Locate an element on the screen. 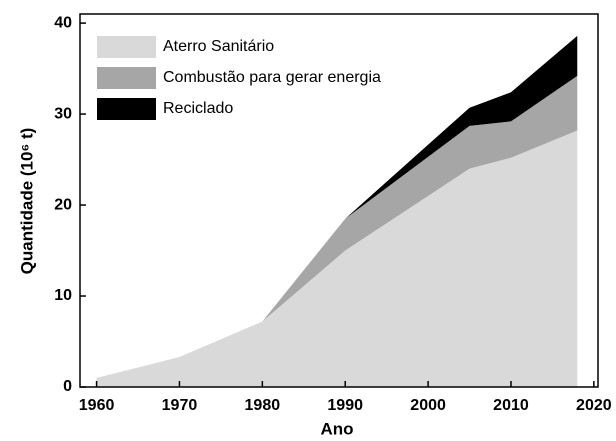 This screenshot has height=441, width=616. x-axis-label: Ano is located at coordinates (336, 428).